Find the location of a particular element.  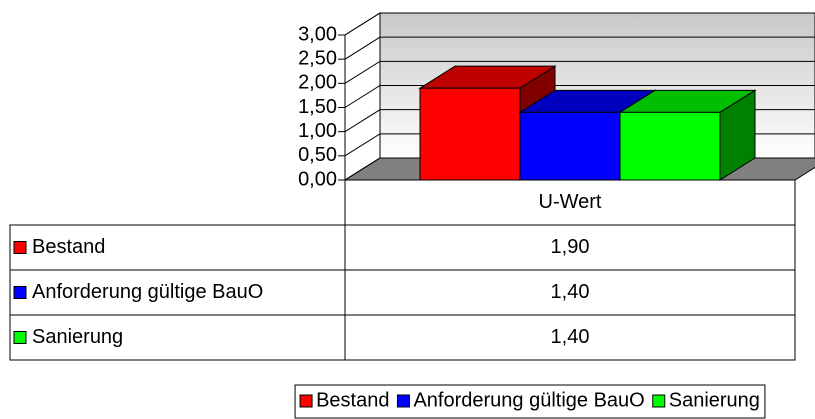

legend: Bestand Anforderung gültige BauO Sanierung is located at coordinates (530, 401).